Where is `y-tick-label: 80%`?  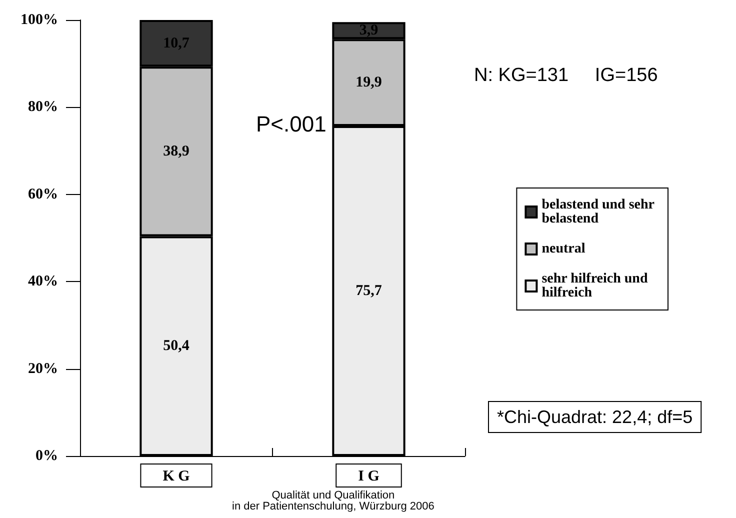
y-tick-label: 80% is located at coordinates (43, 107).